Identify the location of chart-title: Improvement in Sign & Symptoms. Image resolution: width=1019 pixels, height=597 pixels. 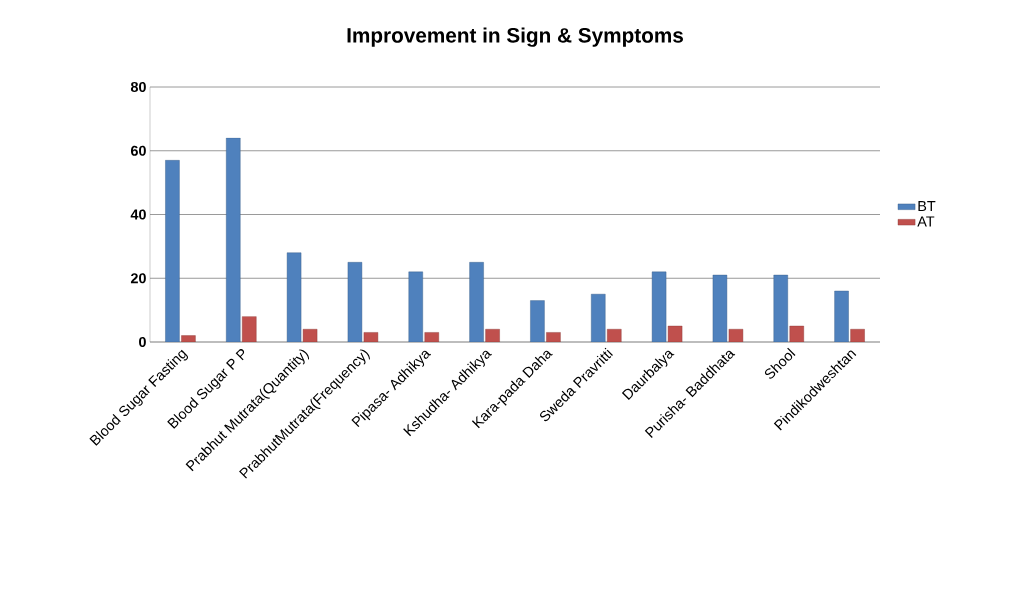
(515, 37).